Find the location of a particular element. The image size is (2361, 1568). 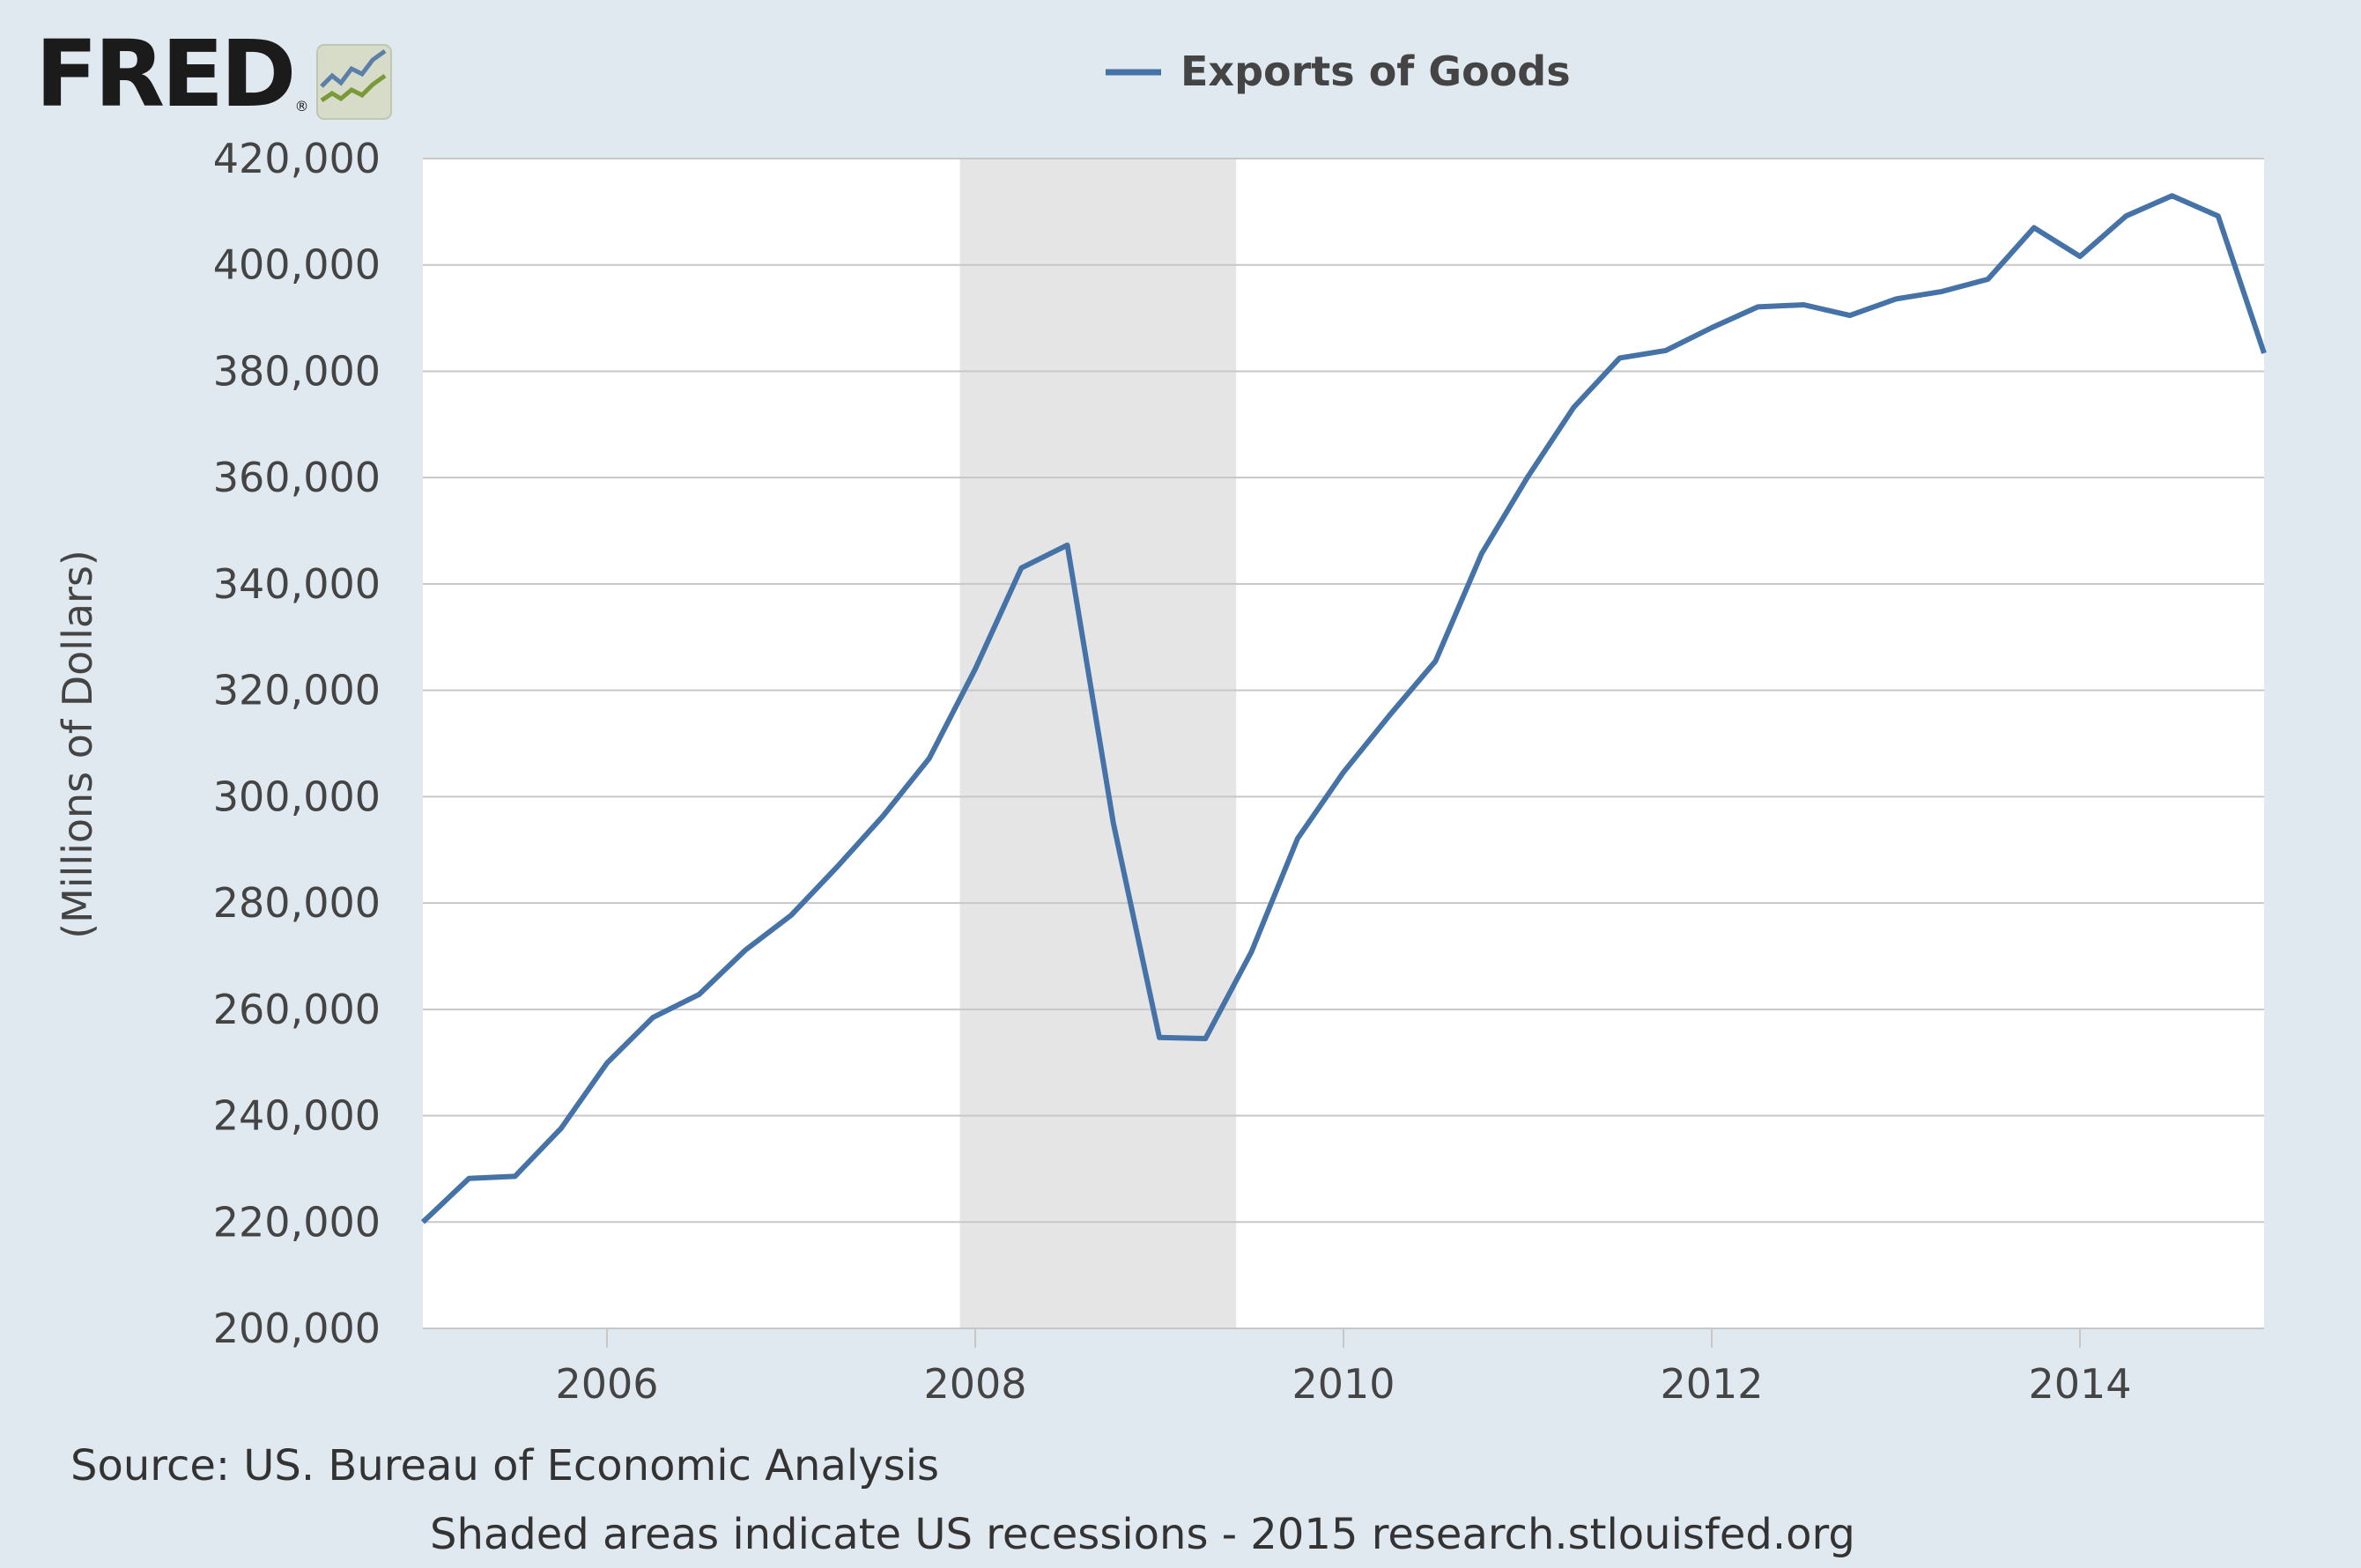

y-tick-label: 380,000 is located at coordinates (297, 371).